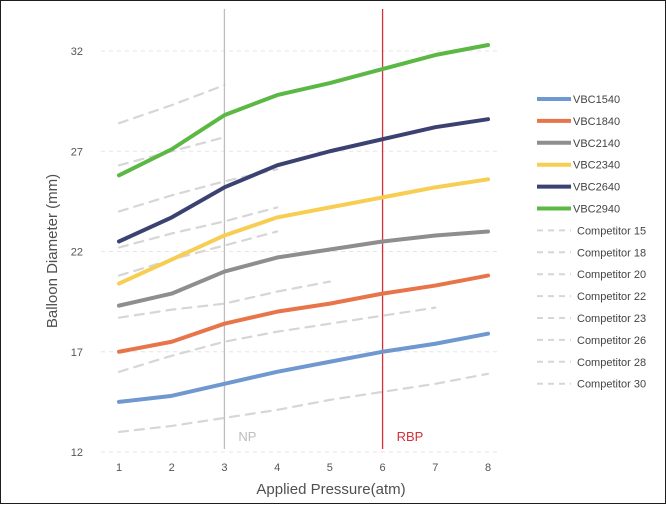 This screenshot has width=666, height=505. Describe the element at coordinates (277, 468) in the screenshot. I see `x-tick-label: 4` at that location.